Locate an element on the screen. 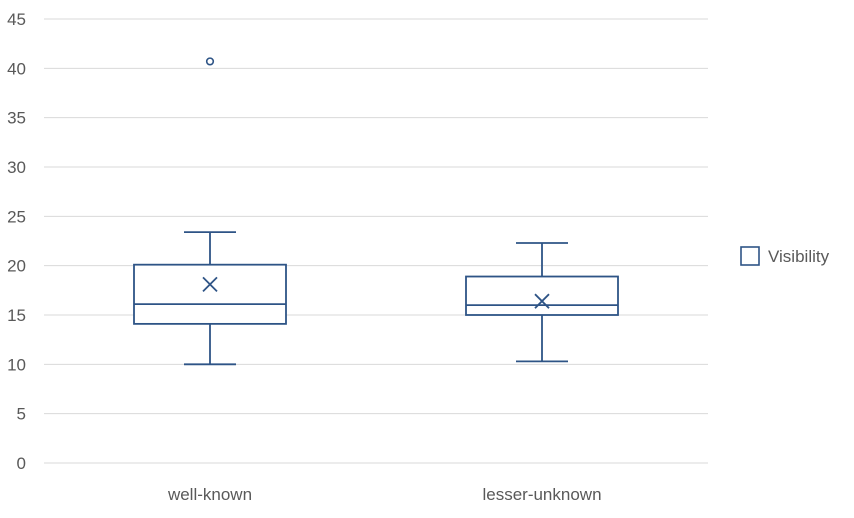 The width and height of the screenshot is (854, 518). x-category-label: well-known is located at coordinates (209, 494).